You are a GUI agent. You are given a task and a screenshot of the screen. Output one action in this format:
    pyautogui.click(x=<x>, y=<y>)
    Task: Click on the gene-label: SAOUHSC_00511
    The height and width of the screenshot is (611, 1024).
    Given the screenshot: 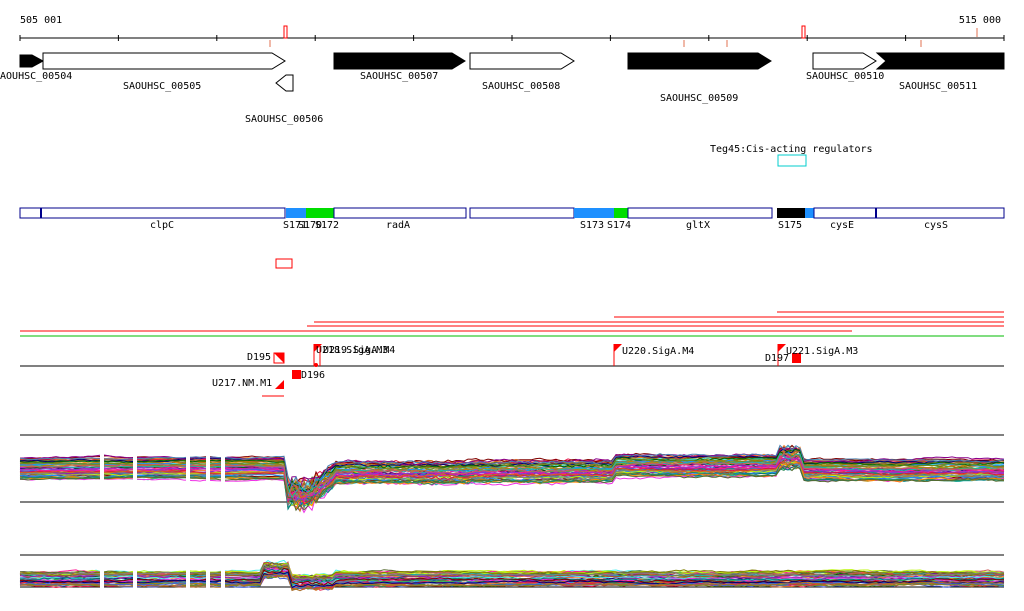 What is the action you would take?
    pyautogui.click(x=938, y=86)
    